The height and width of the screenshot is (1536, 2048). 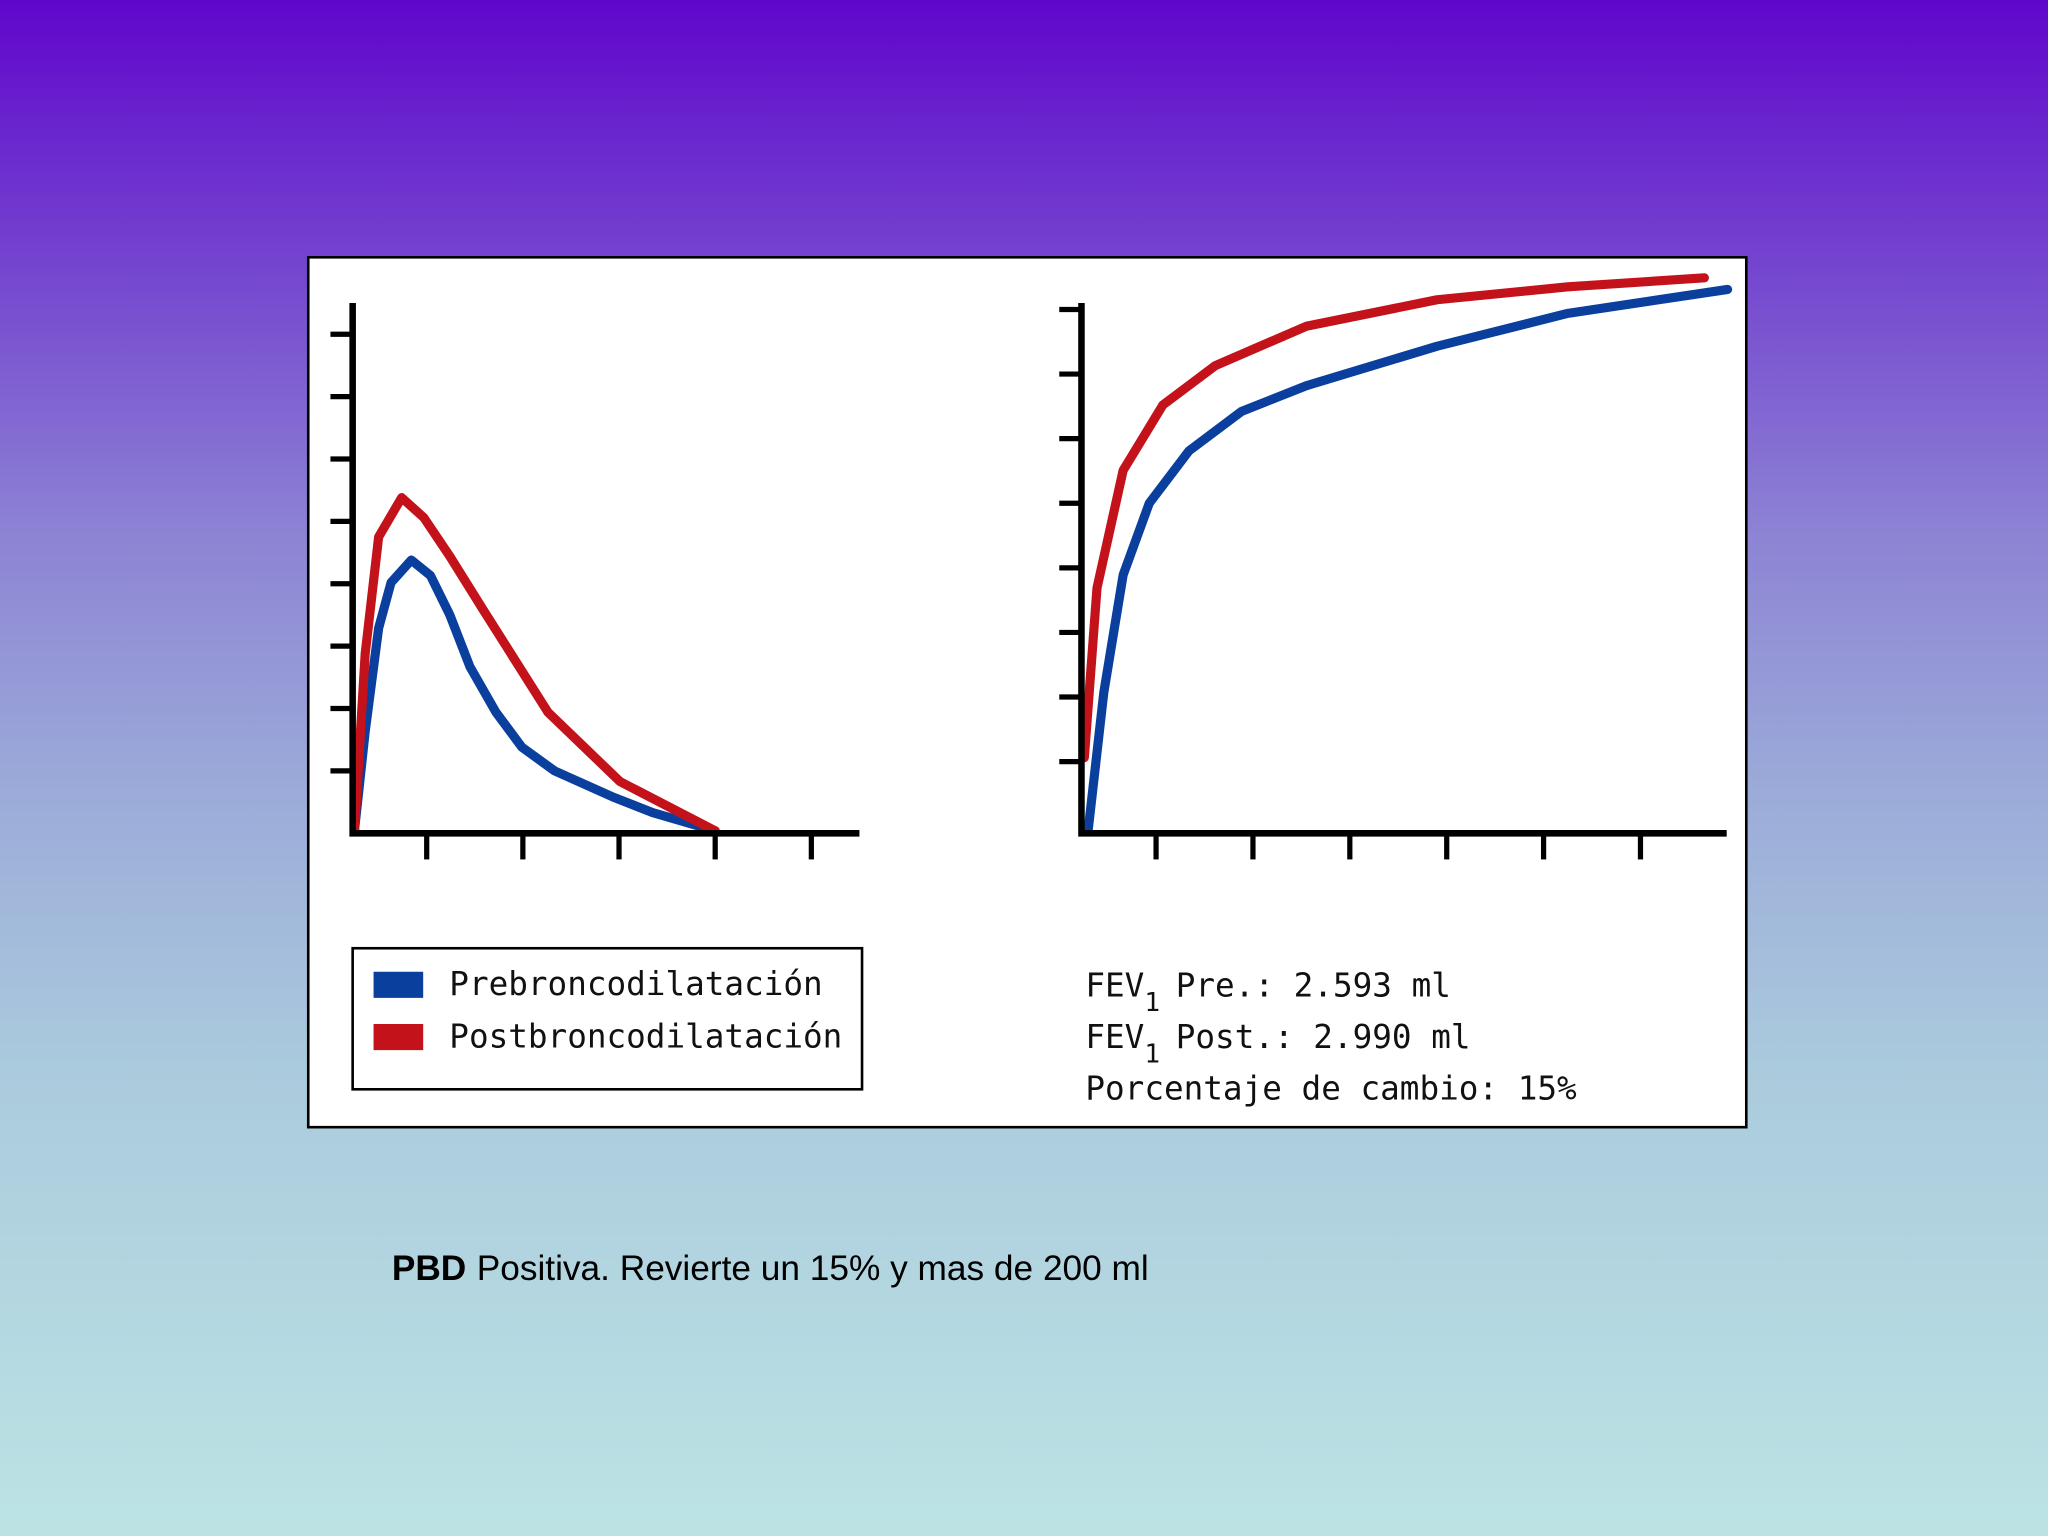 What do you see at coordinates (635, 984) in the screenshot?
I see `legend-label: Prebroncodilatación` at bounding box center [635, 984].